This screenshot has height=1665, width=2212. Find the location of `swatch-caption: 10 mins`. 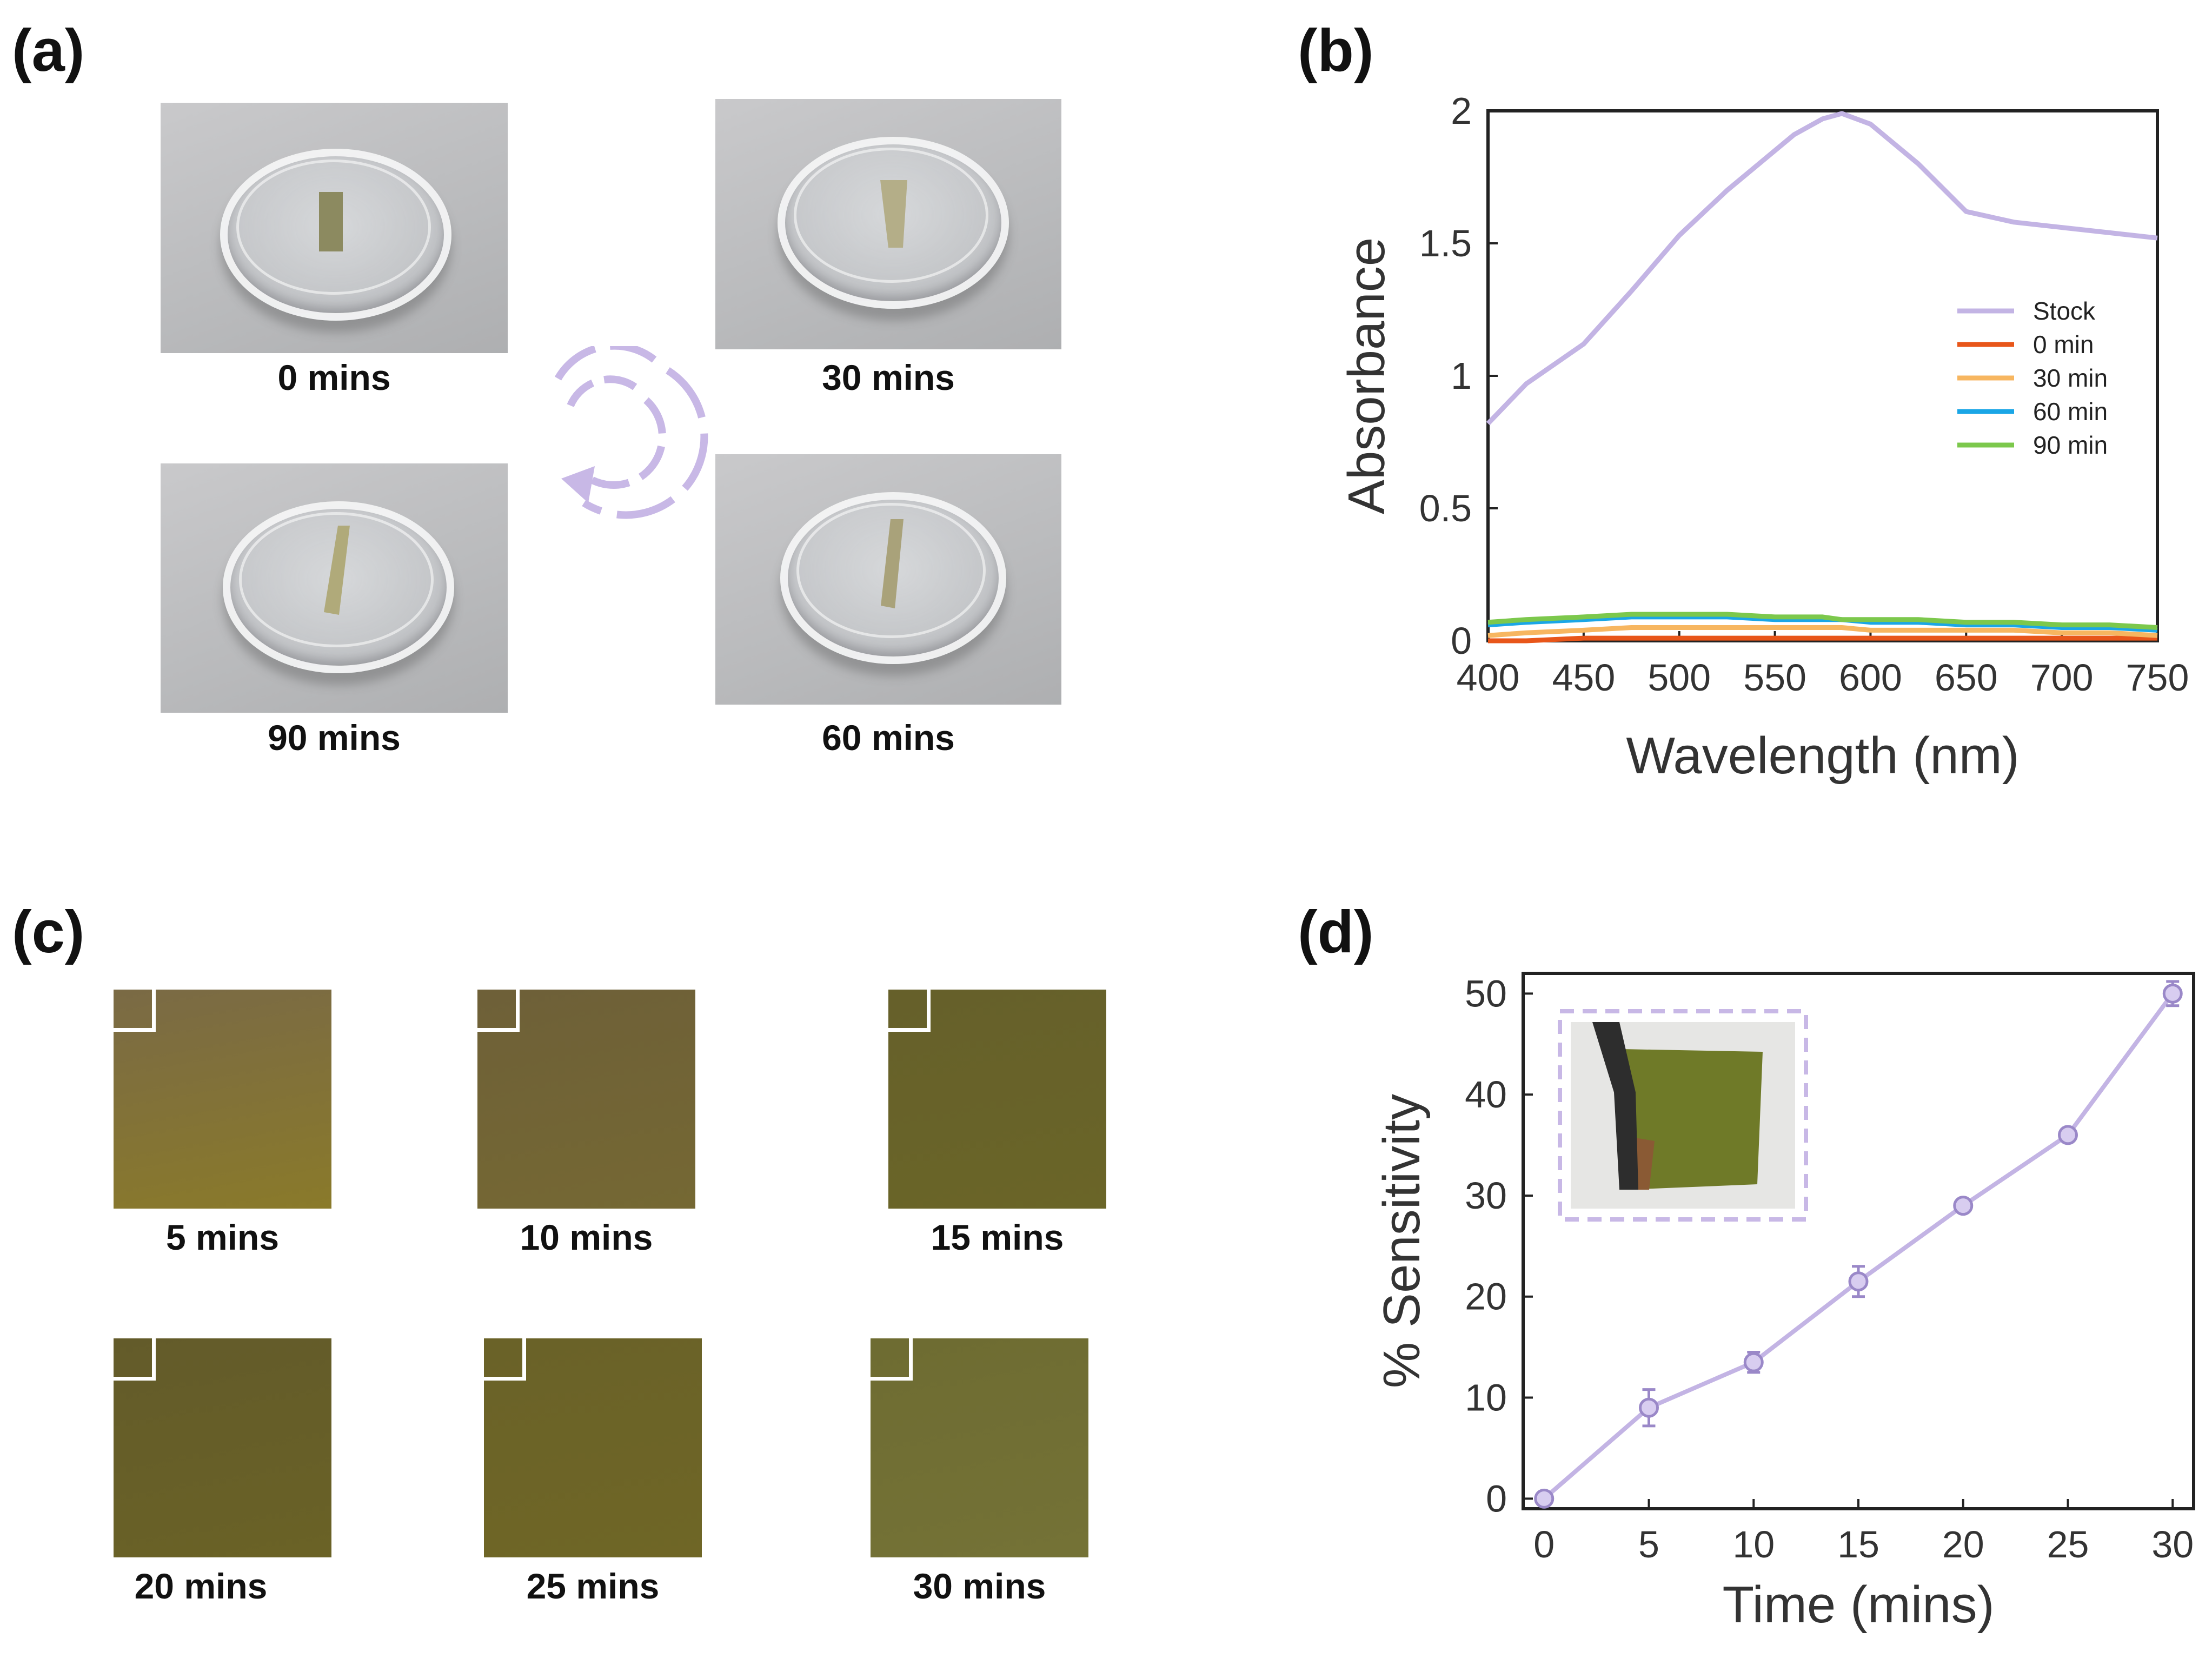

swatch-caption: 10 mins is located at coordinates (586, 1237).